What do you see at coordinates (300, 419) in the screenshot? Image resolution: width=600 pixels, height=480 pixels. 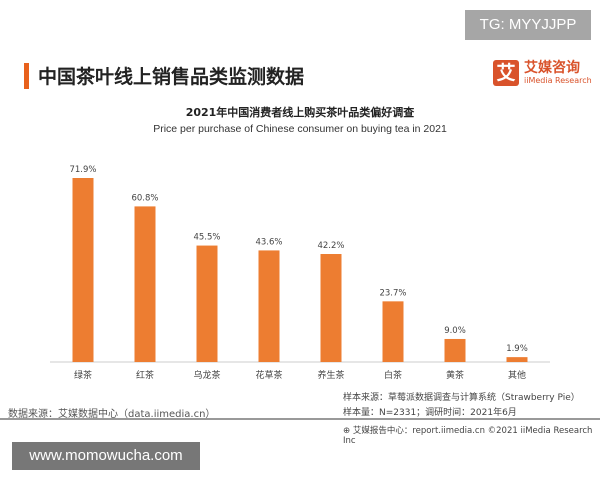 I see `divider` at bounding box center [300, 419].